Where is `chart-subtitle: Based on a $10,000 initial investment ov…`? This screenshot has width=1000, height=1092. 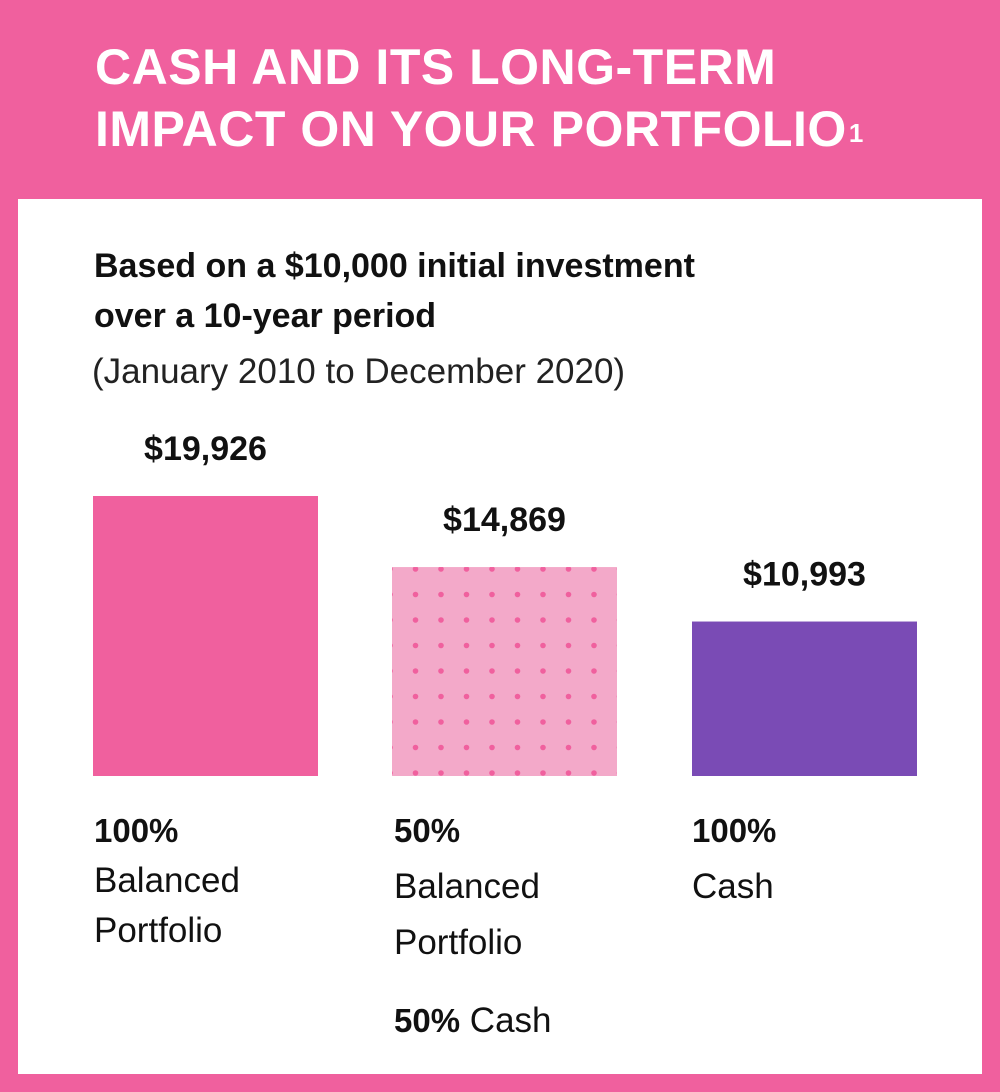
chart-subtitle: Based on a $10,000 initial investment ov… is located at coordinates (504, 291).